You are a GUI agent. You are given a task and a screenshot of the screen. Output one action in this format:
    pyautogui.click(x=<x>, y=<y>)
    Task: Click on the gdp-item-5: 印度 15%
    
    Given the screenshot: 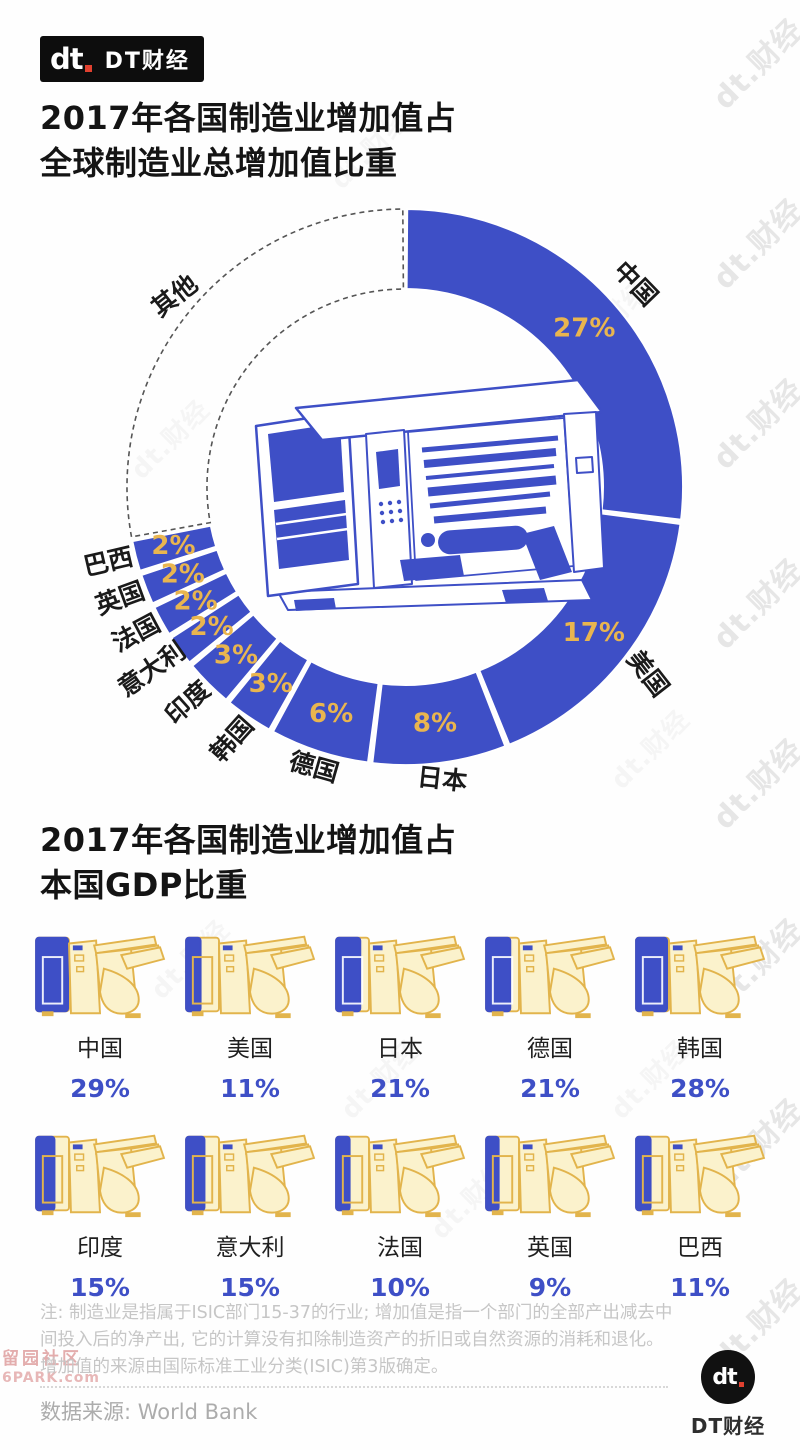 What is the action you would take?
    pyautogui.click(x=100, y=1214)
    